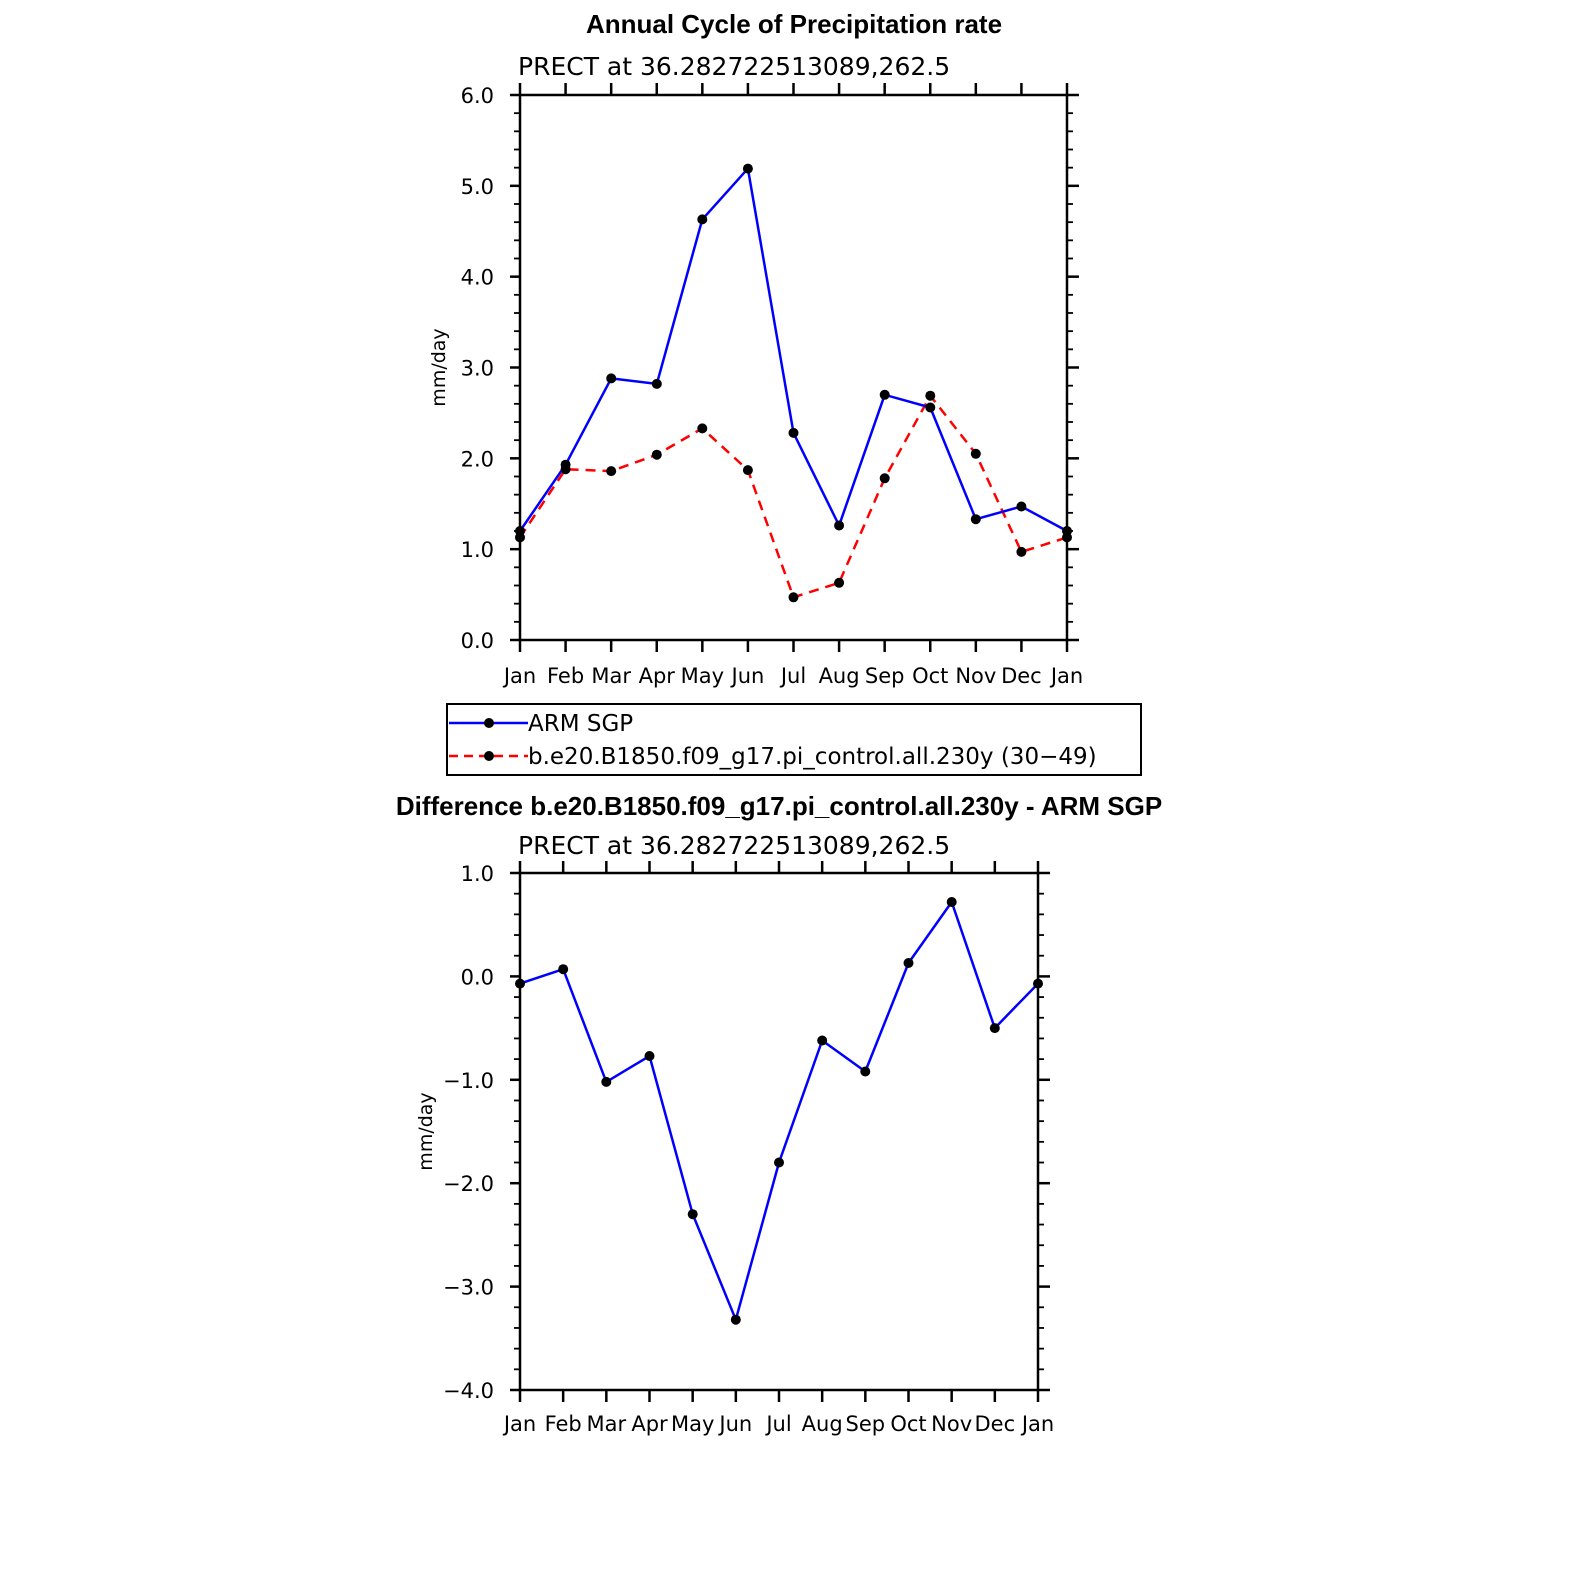 Image resolution: width=1574 pixels, height=1574 pixels. What do you see at coordinates (439, 367) in the screenshot?
I see `chart1-ylabel: mm/day` at bounding box center [439, 367].